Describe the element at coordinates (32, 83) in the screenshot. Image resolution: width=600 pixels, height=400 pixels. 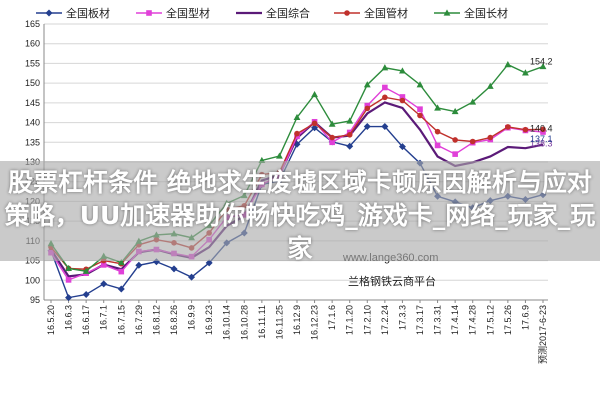
I see `y-tick-label: 150` at that location.